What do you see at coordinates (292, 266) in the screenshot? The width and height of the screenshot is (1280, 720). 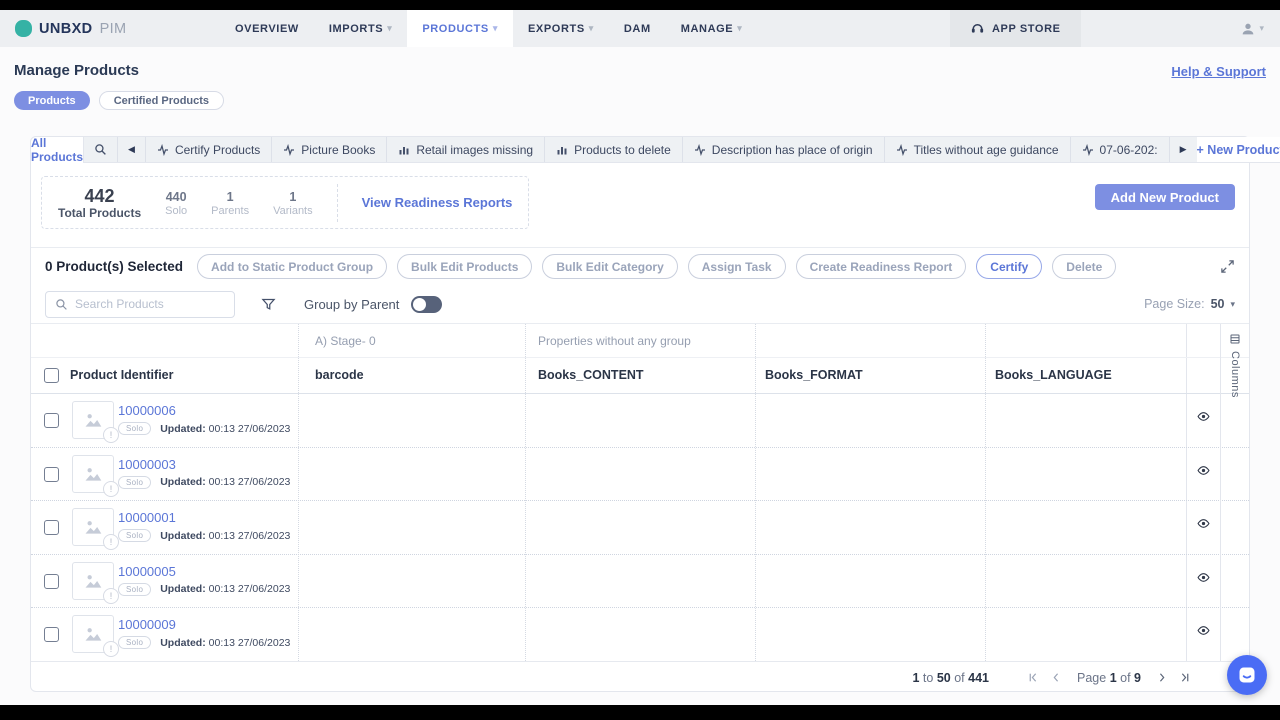 I see `add-to-static-group-button: Add to Static Product Group` at bounding box center [292, 266].